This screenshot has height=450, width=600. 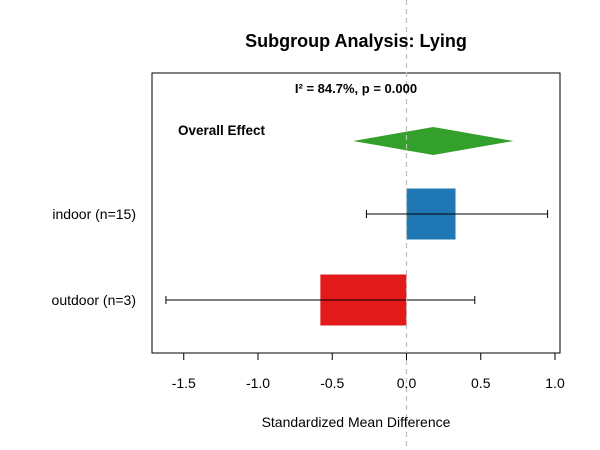 What do you see at coordinates (332, 383) in the screenshot?
I see `x-tick-label: -0.5` at bounding box center [332, 383].